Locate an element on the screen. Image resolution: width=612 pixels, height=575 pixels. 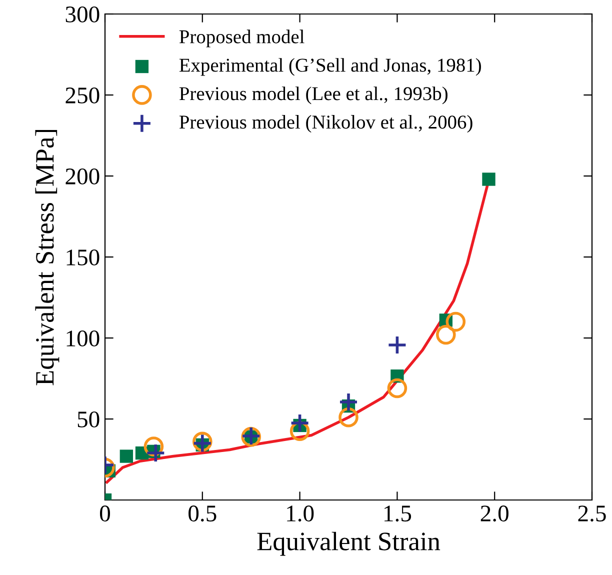
x-tick-label: 1.0 is located at coordinates (300, 514).